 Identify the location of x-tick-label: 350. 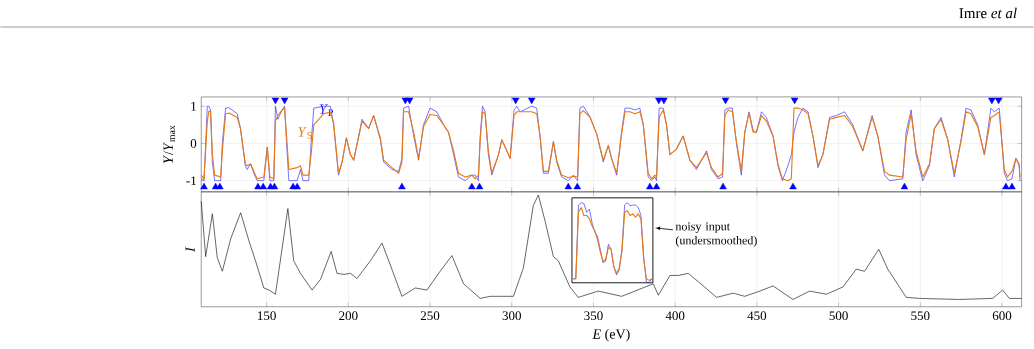
(593, 316).